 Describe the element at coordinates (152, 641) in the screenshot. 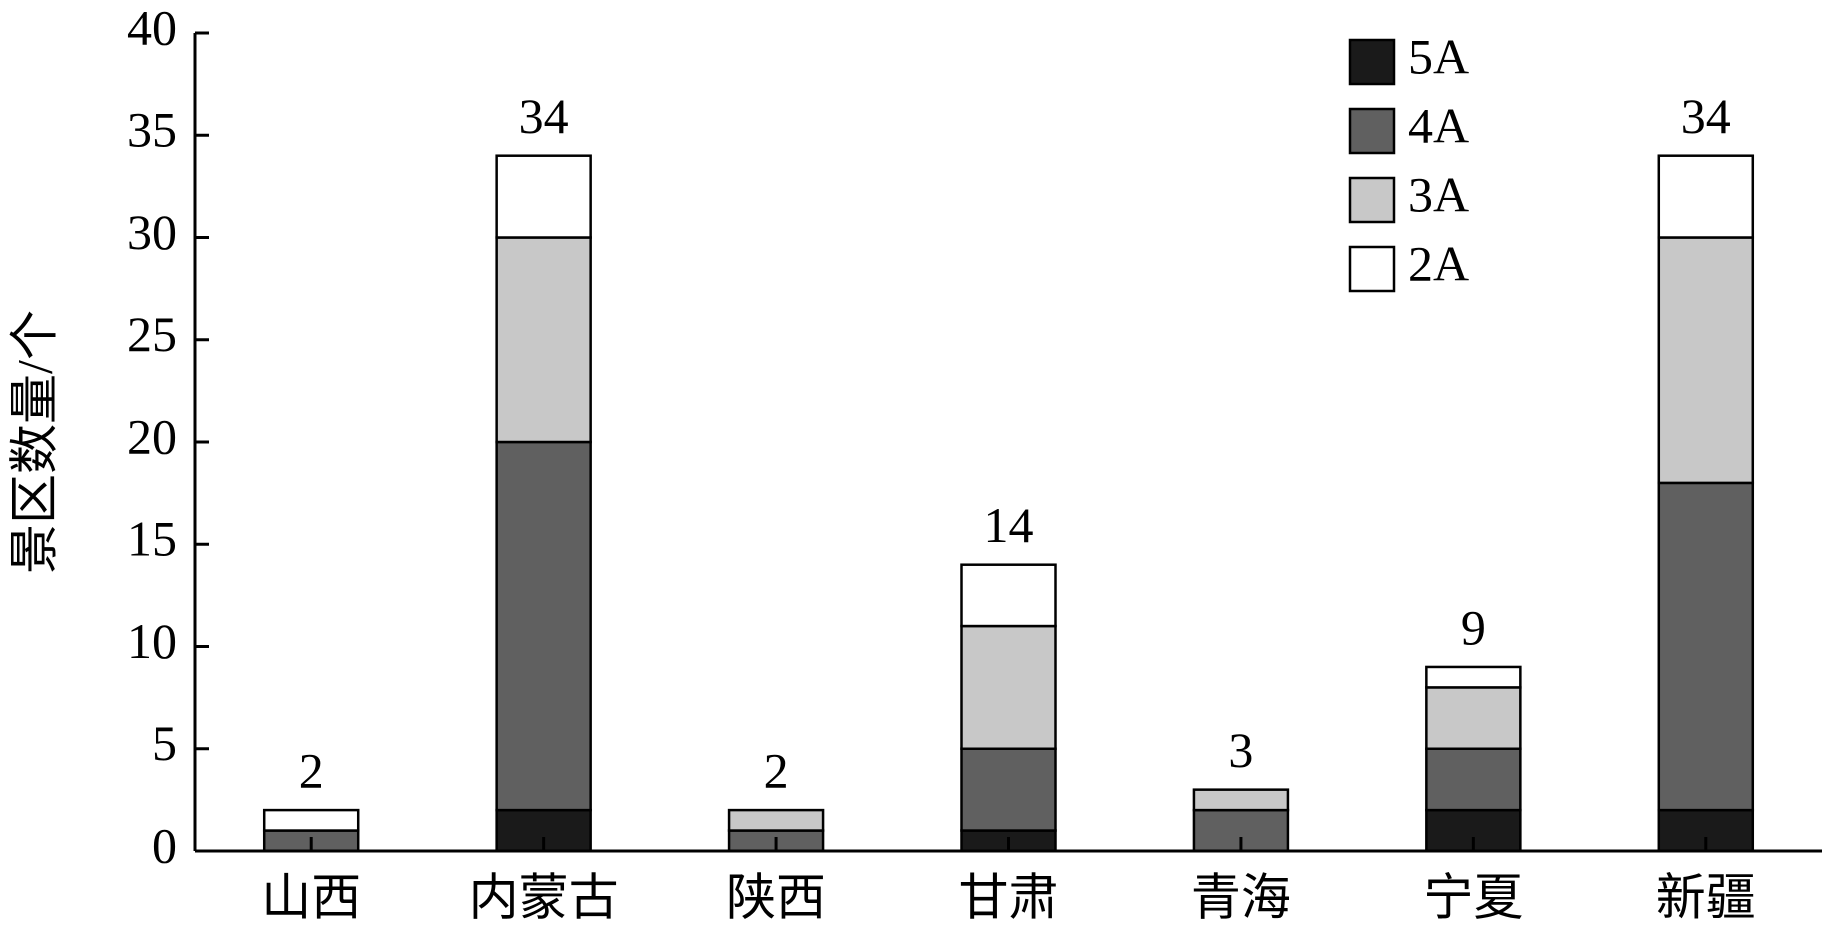

I see `y-tick-label: 10` at that location.